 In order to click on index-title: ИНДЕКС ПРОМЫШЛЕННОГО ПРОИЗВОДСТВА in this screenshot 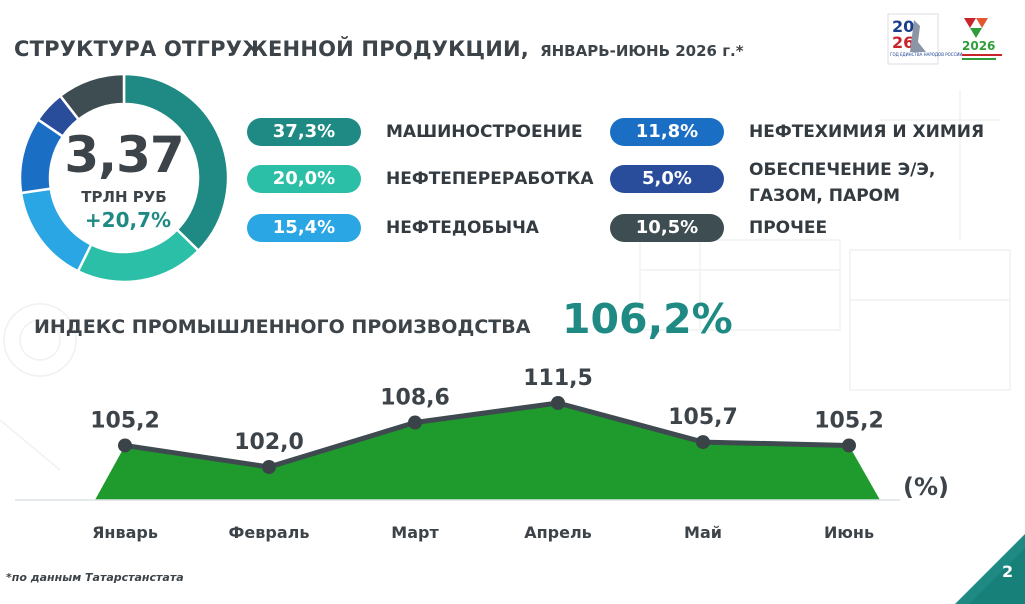, I will do `click(282, 327)`.